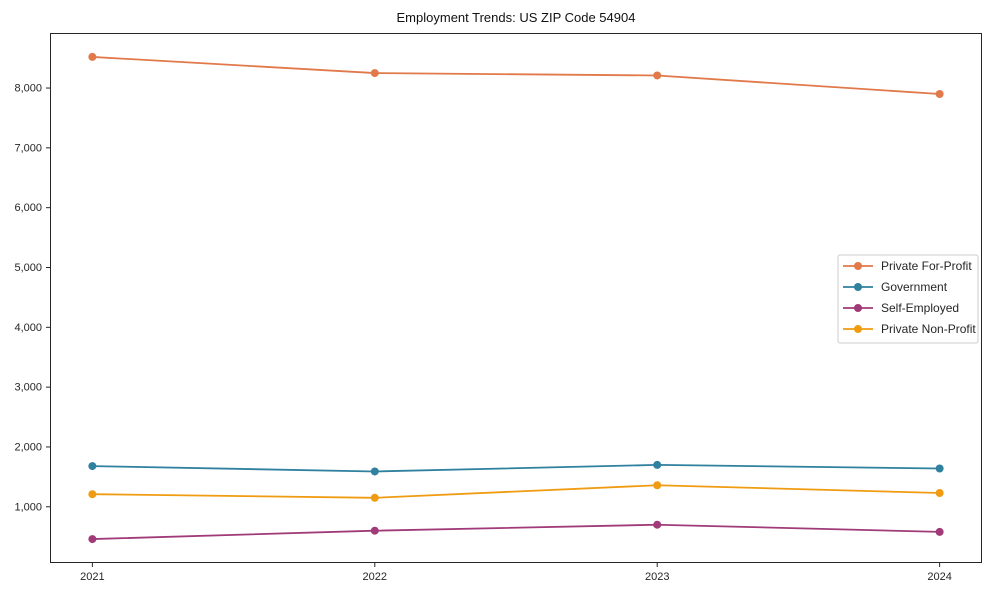 The width and height of the screenshot is (1000, 600). I want to click on legend-label: Private Non-Profit, so click(928, 329).